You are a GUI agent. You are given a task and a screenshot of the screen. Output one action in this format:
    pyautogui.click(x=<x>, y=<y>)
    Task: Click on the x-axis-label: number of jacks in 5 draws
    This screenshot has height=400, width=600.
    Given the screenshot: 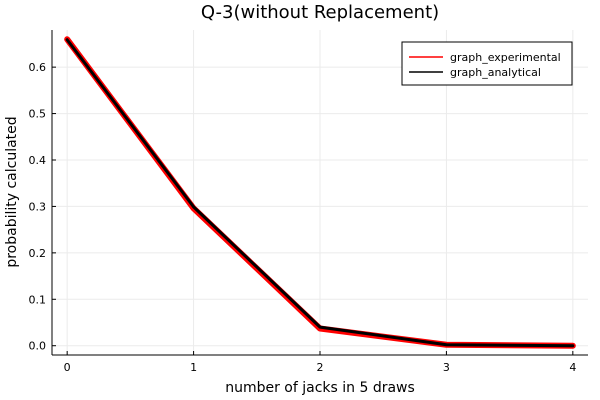 What is the action you would take?
    pyautogui.click(x=320, y=388)
    